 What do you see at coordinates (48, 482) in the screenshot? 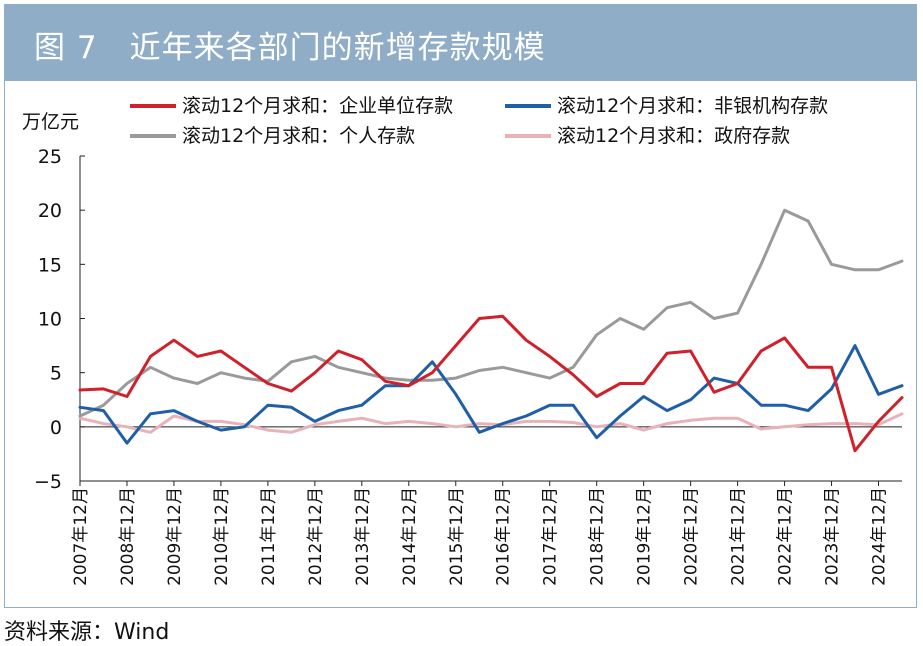
I see `y-tick-label: −5` at bounding box center [48, 482].